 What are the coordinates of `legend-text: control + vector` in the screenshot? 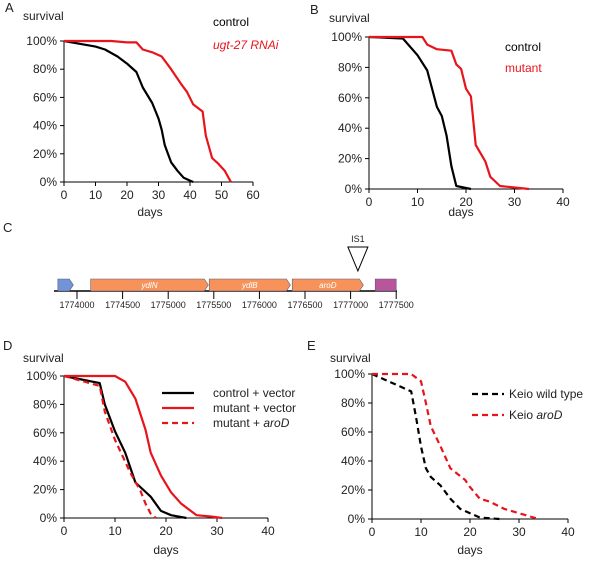 It's located at (254, 393).